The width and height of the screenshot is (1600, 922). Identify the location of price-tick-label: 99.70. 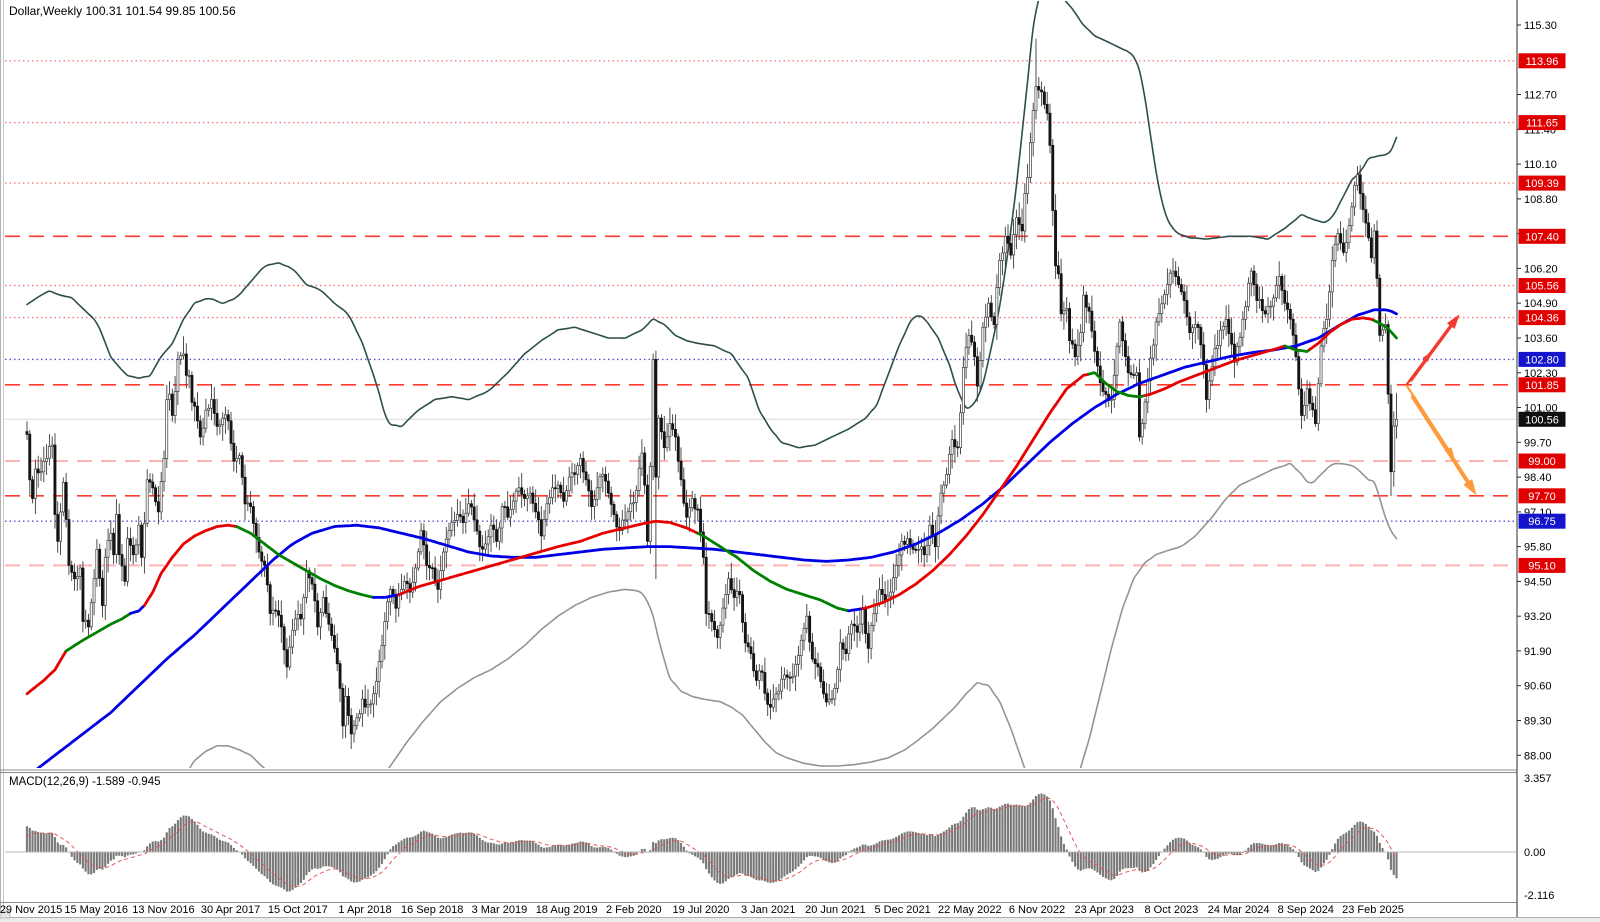
(1538, 443).